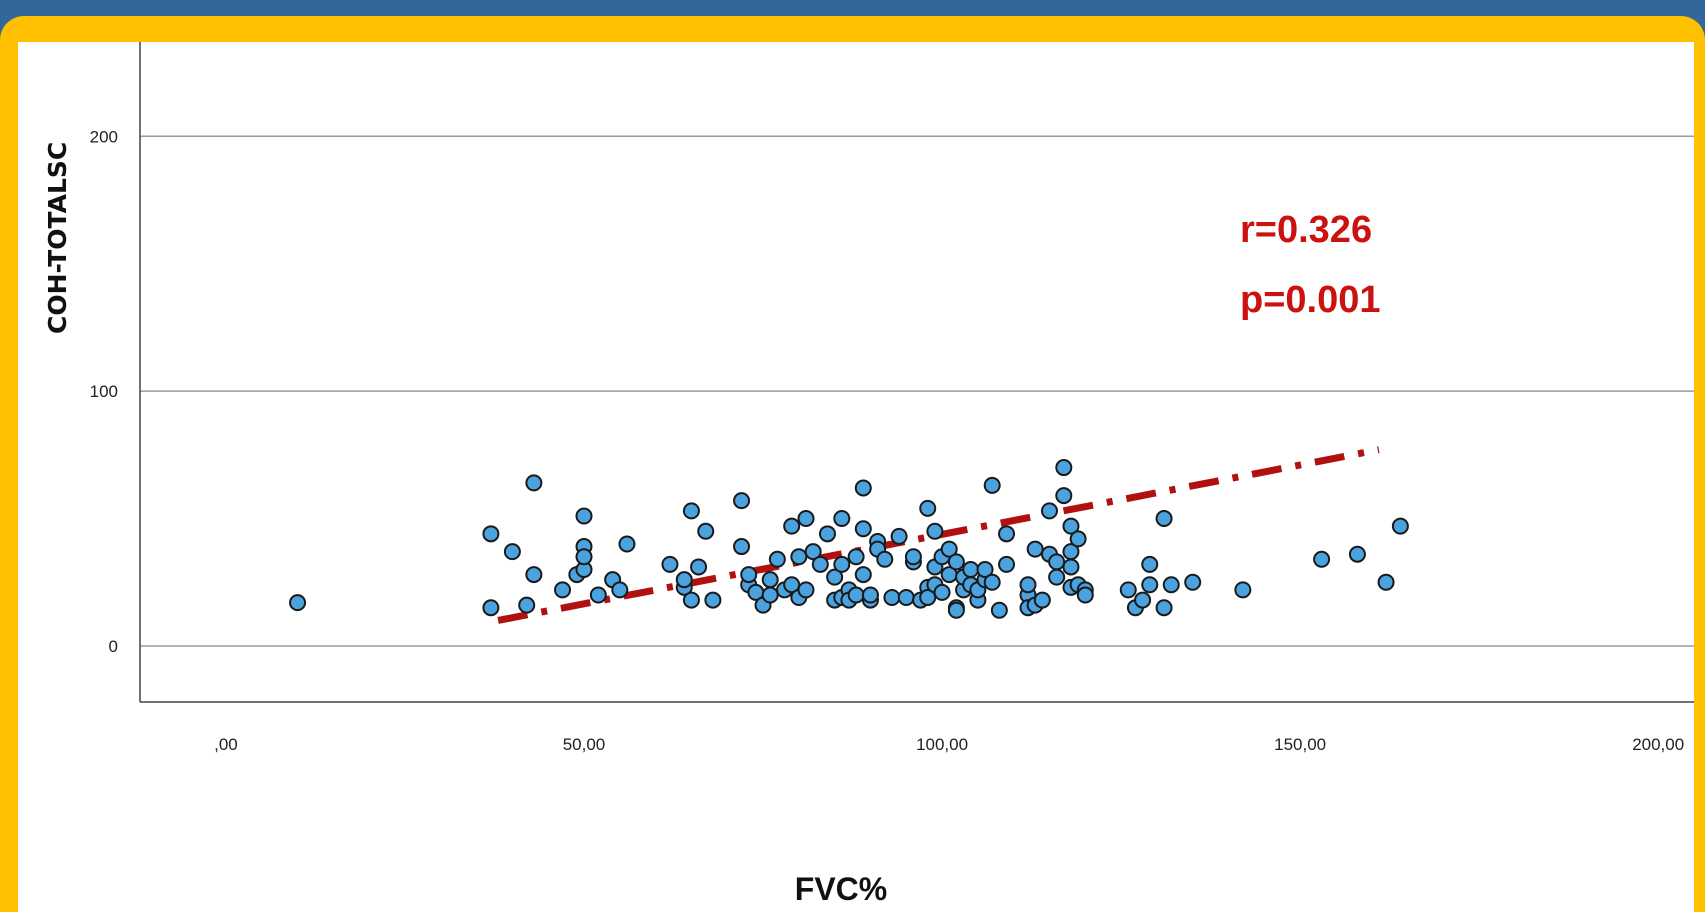 Image resolution: width=1705 pixels, height=912 pixels. What do you see at coordinates (1310, 300) in the screenshot?
I see `correlation-p-label: p=0.001` at bounding box center [1310, 300].